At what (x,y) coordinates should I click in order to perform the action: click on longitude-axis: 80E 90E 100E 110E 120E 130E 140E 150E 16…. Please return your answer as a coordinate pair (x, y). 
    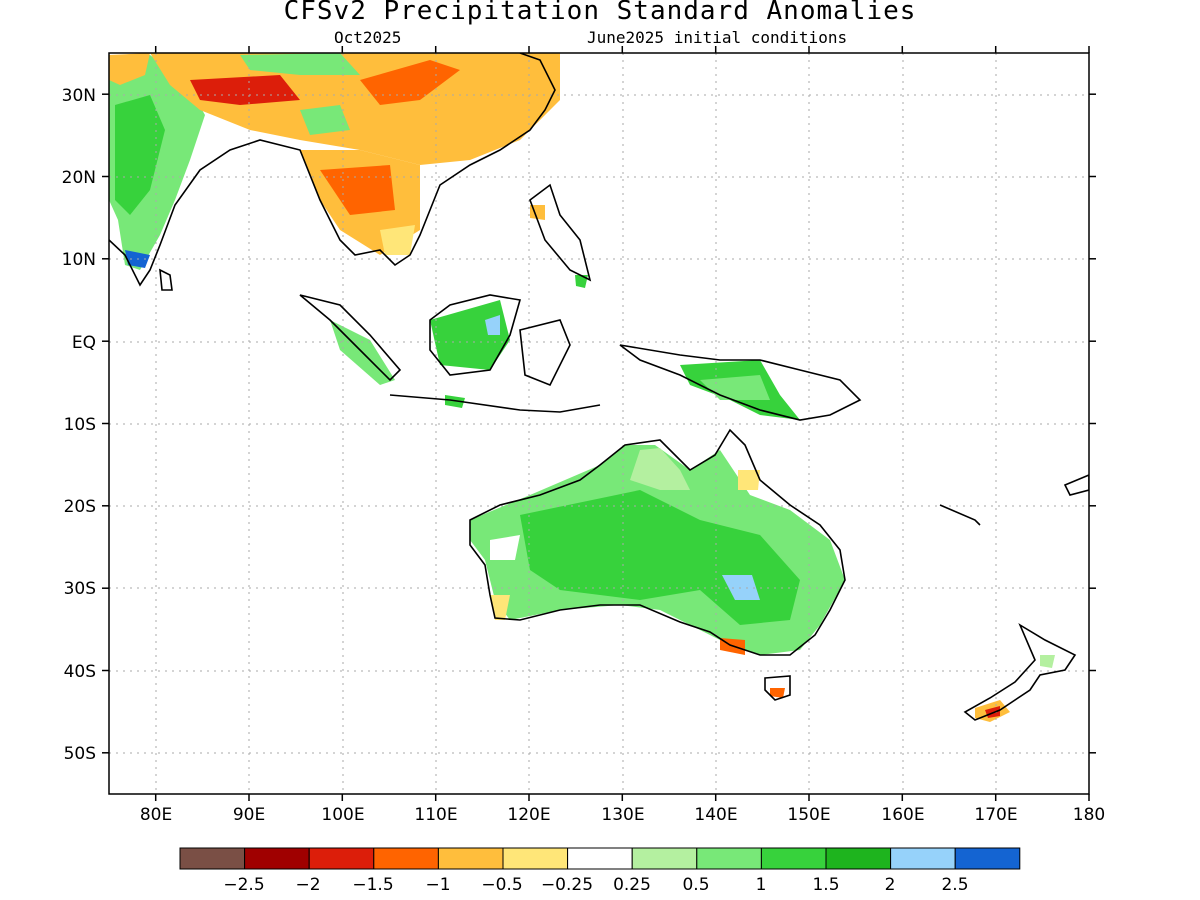
    Looking at the image, I should click on (622, 815).